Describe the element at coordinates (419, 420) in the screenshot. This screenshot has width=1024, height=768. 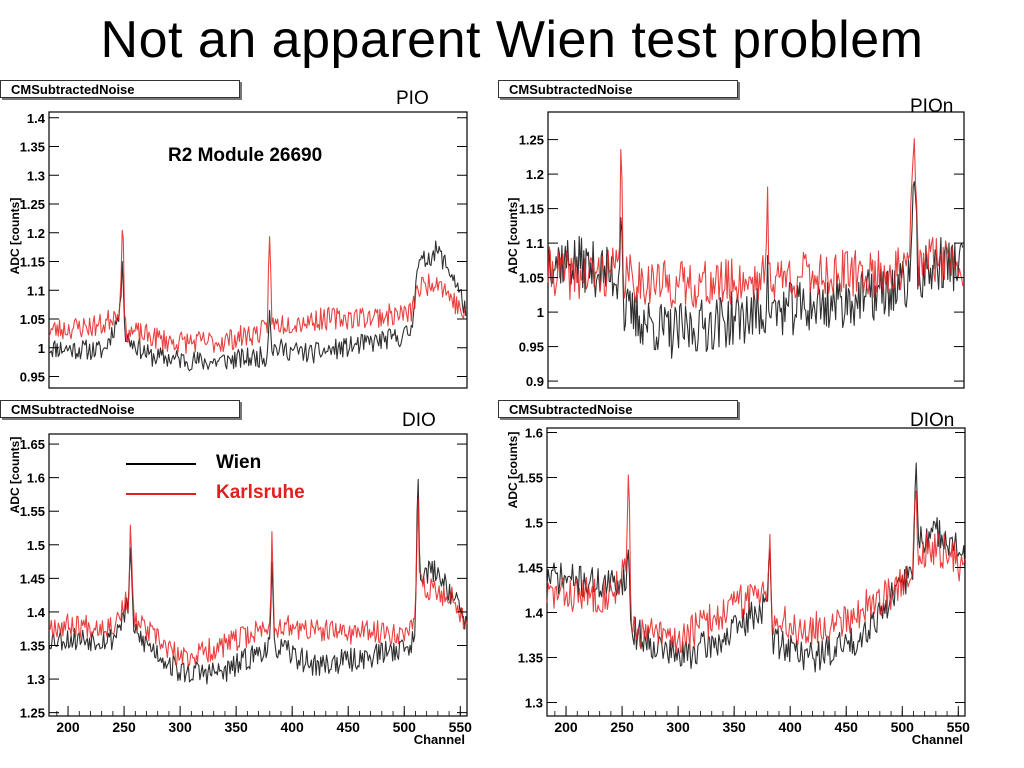
I see `panel-label-dio: DIO` at that location.